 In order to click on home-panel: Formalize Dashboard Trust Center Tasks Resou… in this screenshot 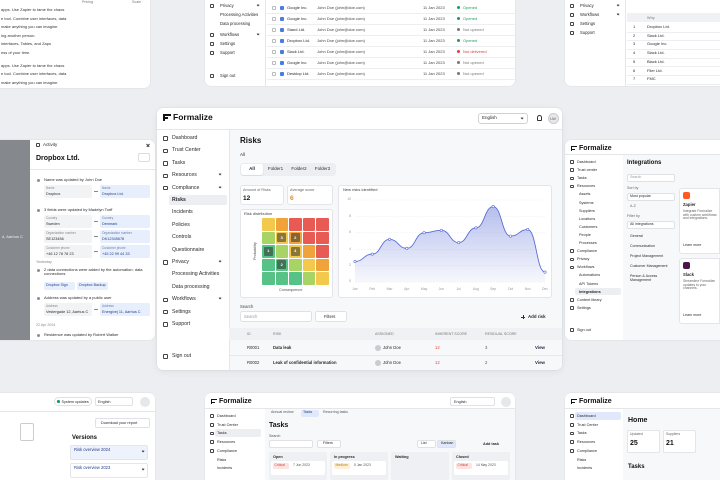, I will do `click(642, 436)`.